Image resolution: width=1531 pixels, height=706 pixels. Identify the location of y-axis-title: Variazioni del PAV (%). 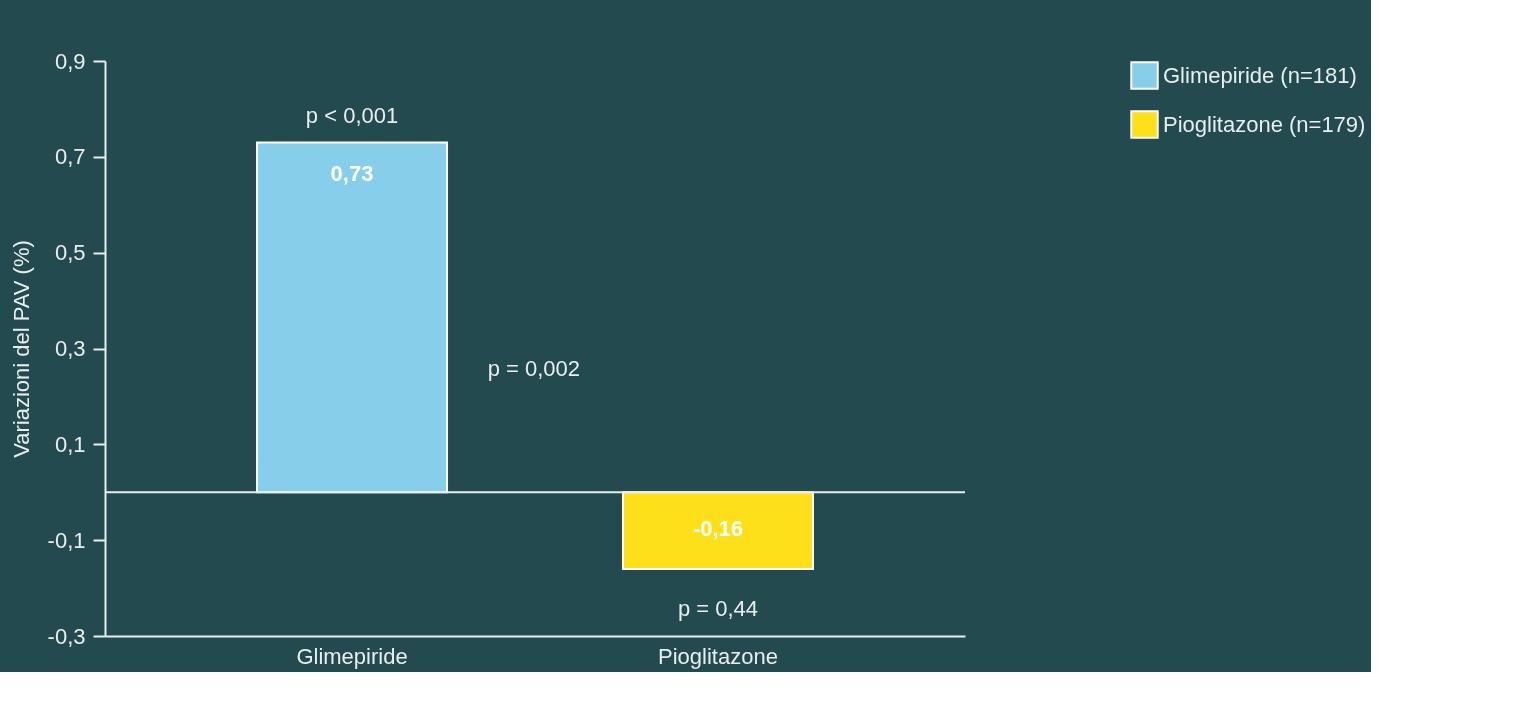
(21, 349).